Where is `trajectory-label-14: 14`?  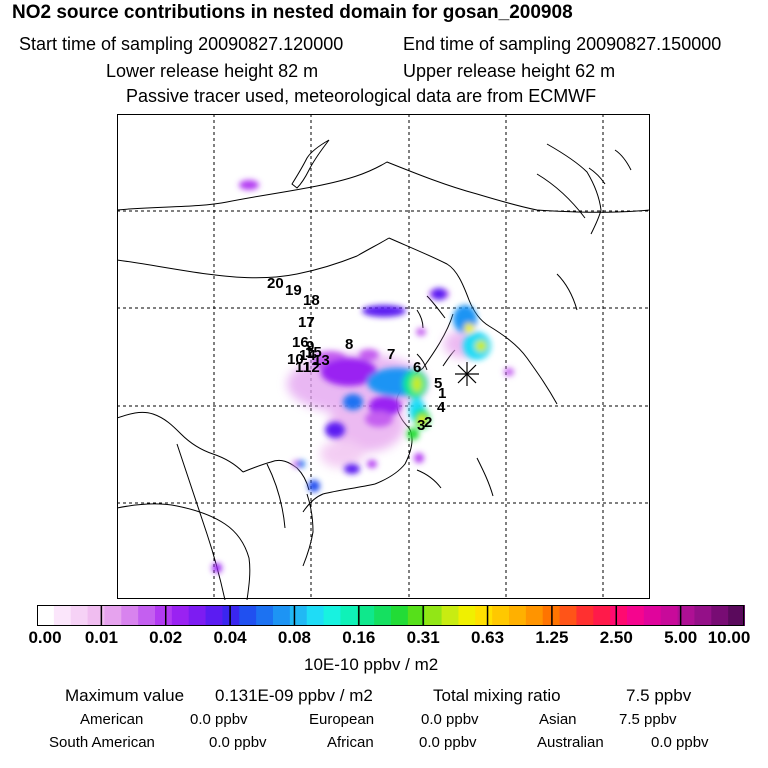
trajectory-label-14: 14 is located at coordinates (307, 355).